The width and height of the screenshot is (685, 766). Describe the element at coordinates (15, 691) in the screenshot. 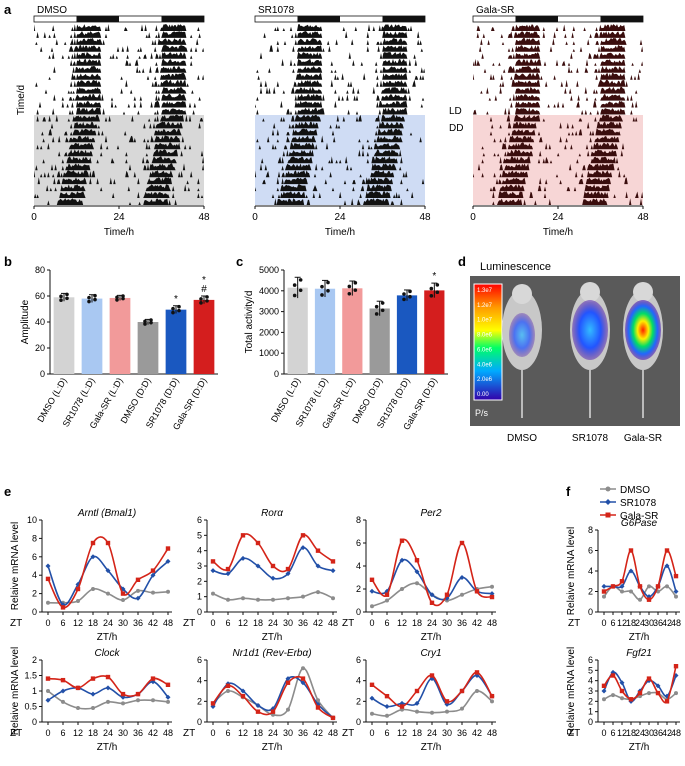

I see `y-axis-label: Relaive mRNA level` at that location.